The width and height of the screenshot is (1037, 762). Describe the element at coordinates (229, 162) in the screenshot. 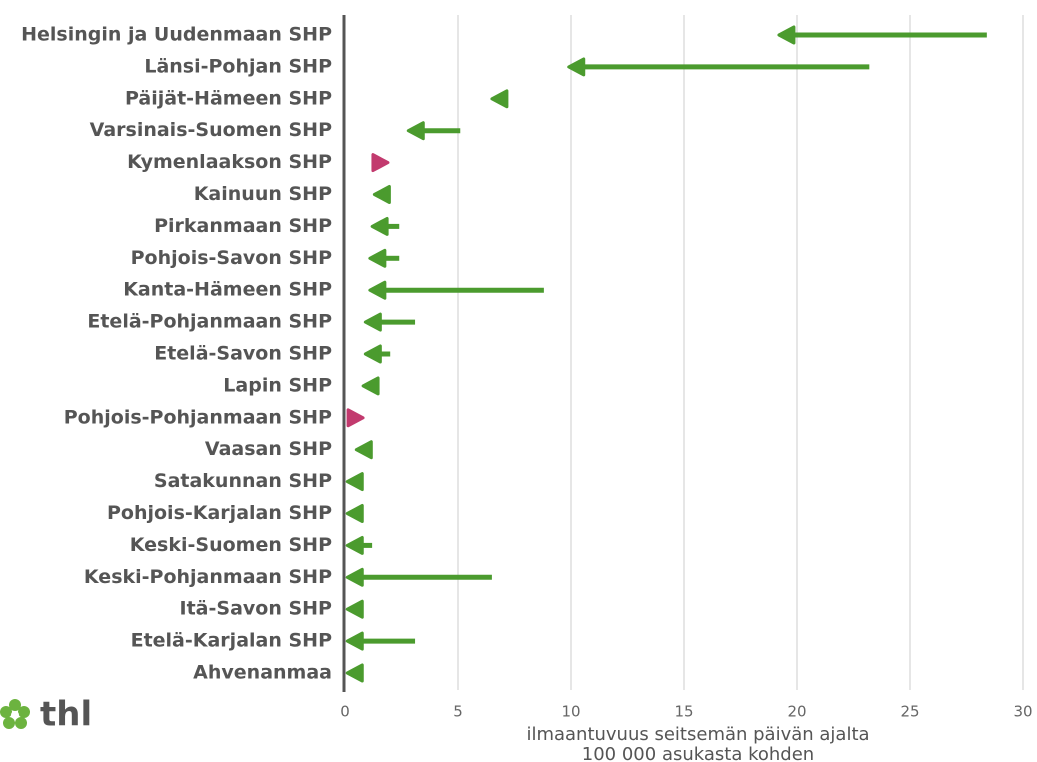

I see `y-tick-label: Kymenlaakson SHP` at that location.